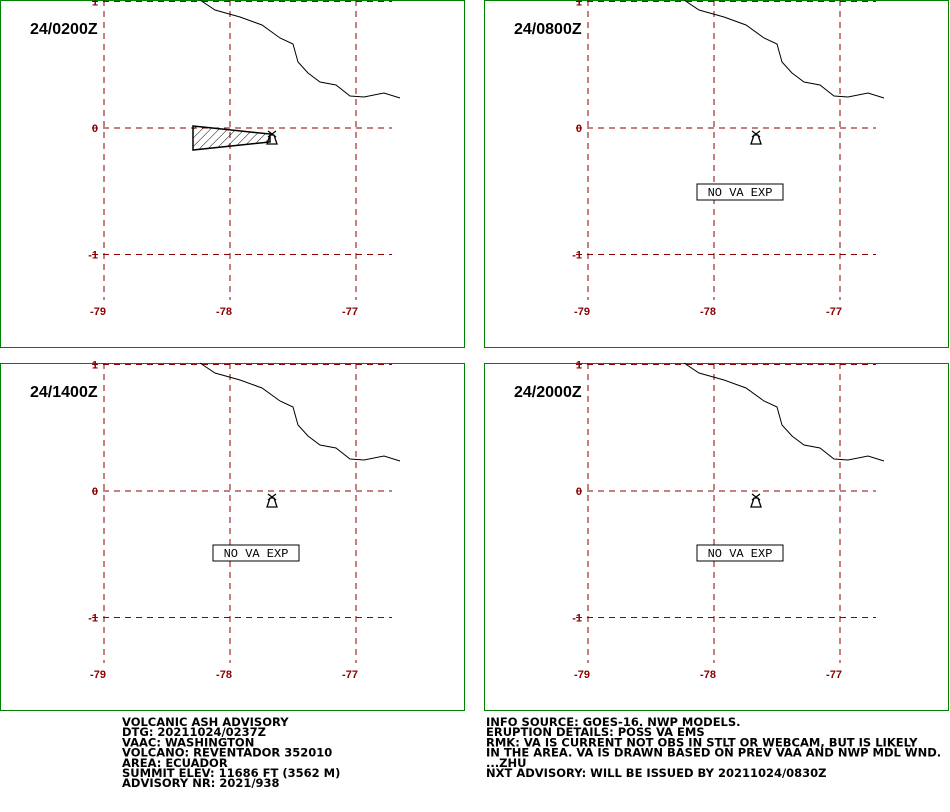 The image size is (950, 812). I want to click on advisory-line: DTG: 20211024/0237Z, so click(194, 732).